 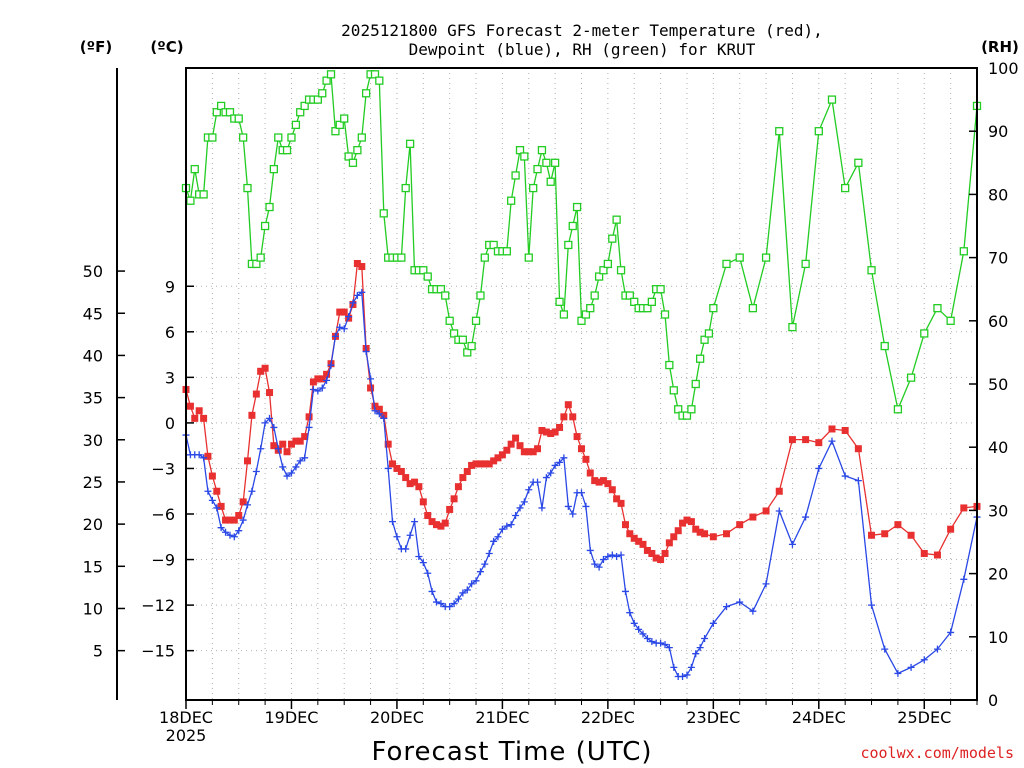 What do you see at coordinates (93, 440) in the screenshot?
I see `fahrenheit-tick-label: 30` at bounding box center [93, 440].